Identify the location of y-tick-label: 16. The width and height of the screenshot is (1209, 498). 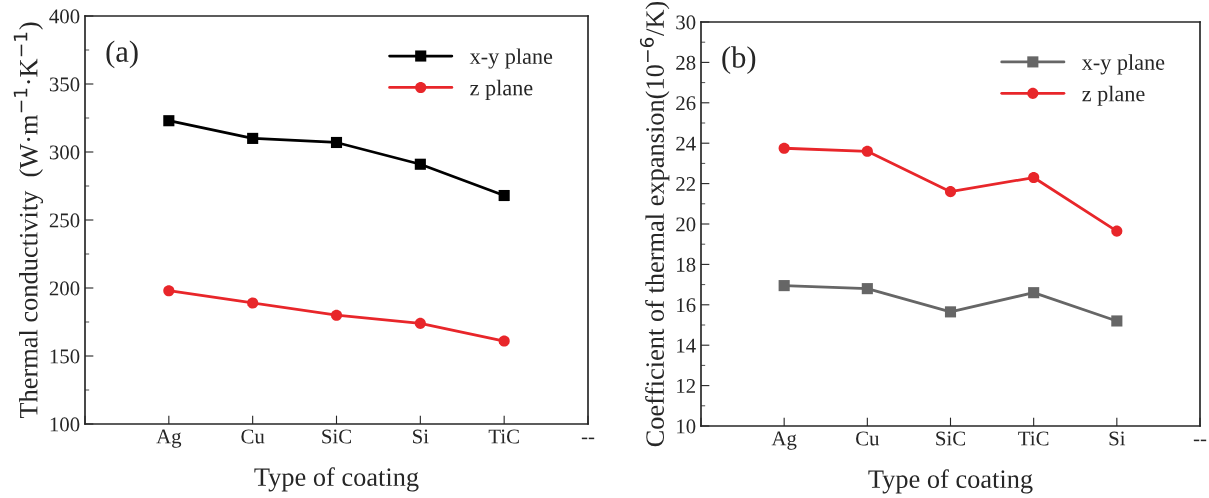
(686, 305).